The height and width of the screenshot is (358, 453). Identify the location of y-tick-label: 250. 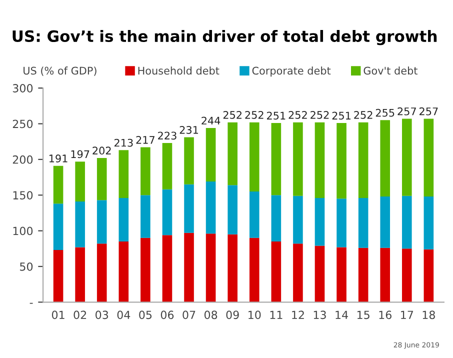
(22, 124).